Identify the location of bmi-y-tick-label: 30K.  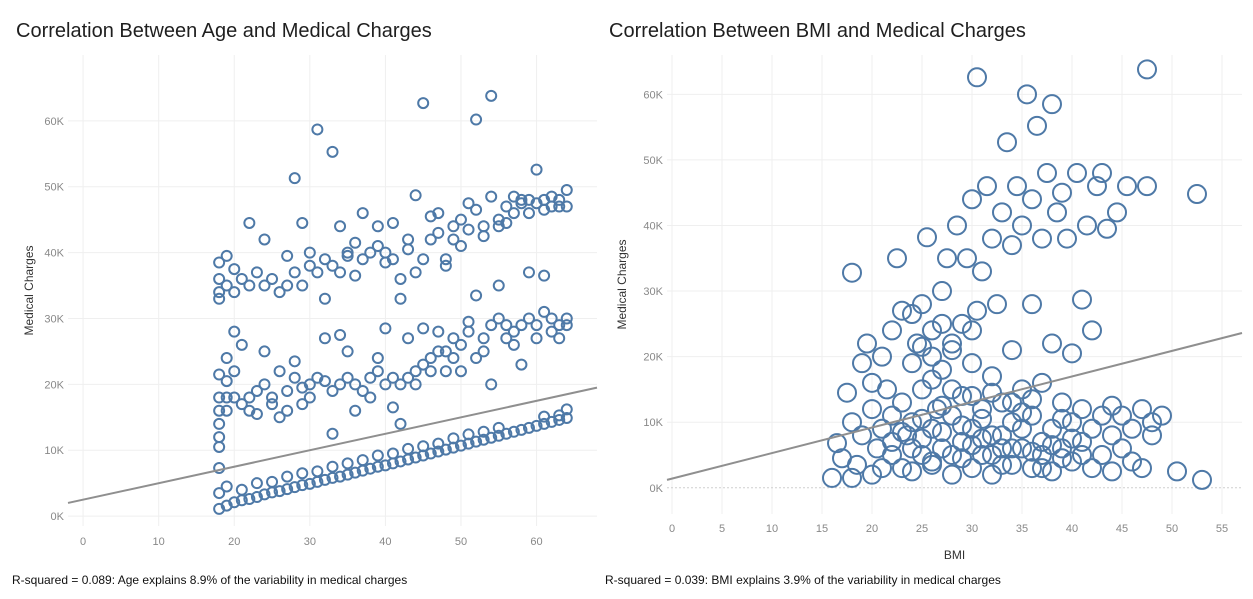
(653, 292).